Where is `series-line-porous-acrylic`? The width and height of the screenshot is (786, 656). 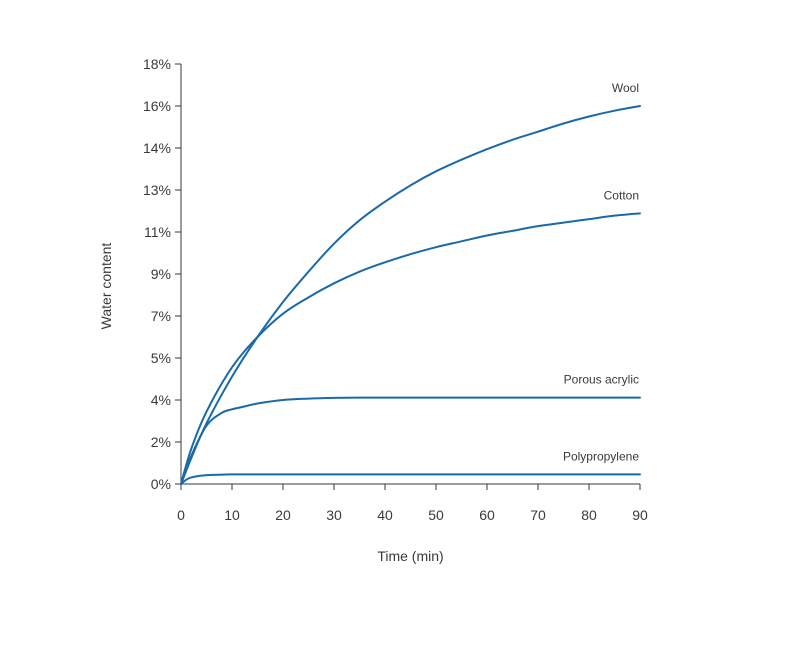 series-line-porous-acrylic is located at coordinates (410, 440).